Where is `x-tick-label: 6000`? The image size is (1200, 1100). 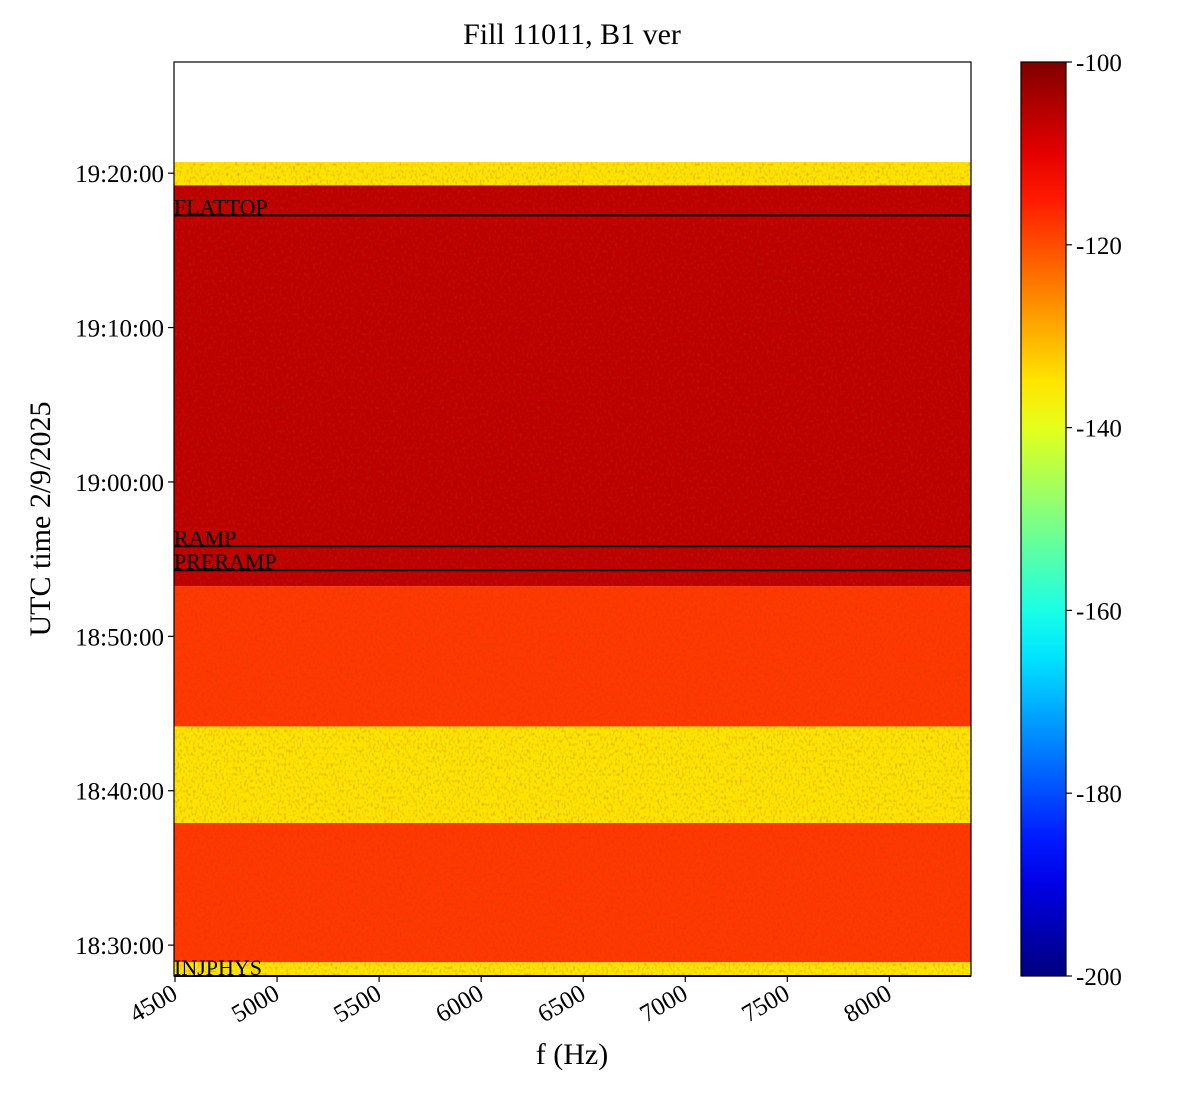
x-tick-label: 6000 is located at coordinates (459, 1004).